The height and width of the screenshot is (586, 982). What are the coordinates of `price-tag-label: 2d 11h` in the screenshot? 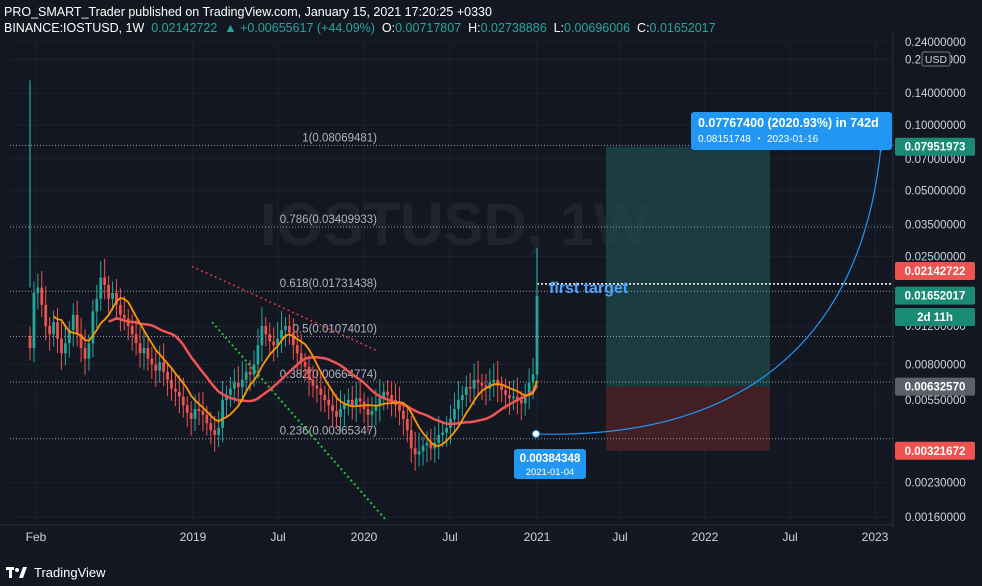 It's located at (935, 318).